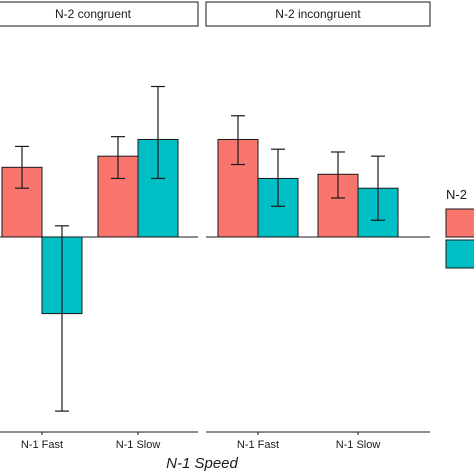 Image resolution: width=474 pixels, height=474 pixels. I want to click on facet-strip-label: N-2 congruent, so click(93, 14).